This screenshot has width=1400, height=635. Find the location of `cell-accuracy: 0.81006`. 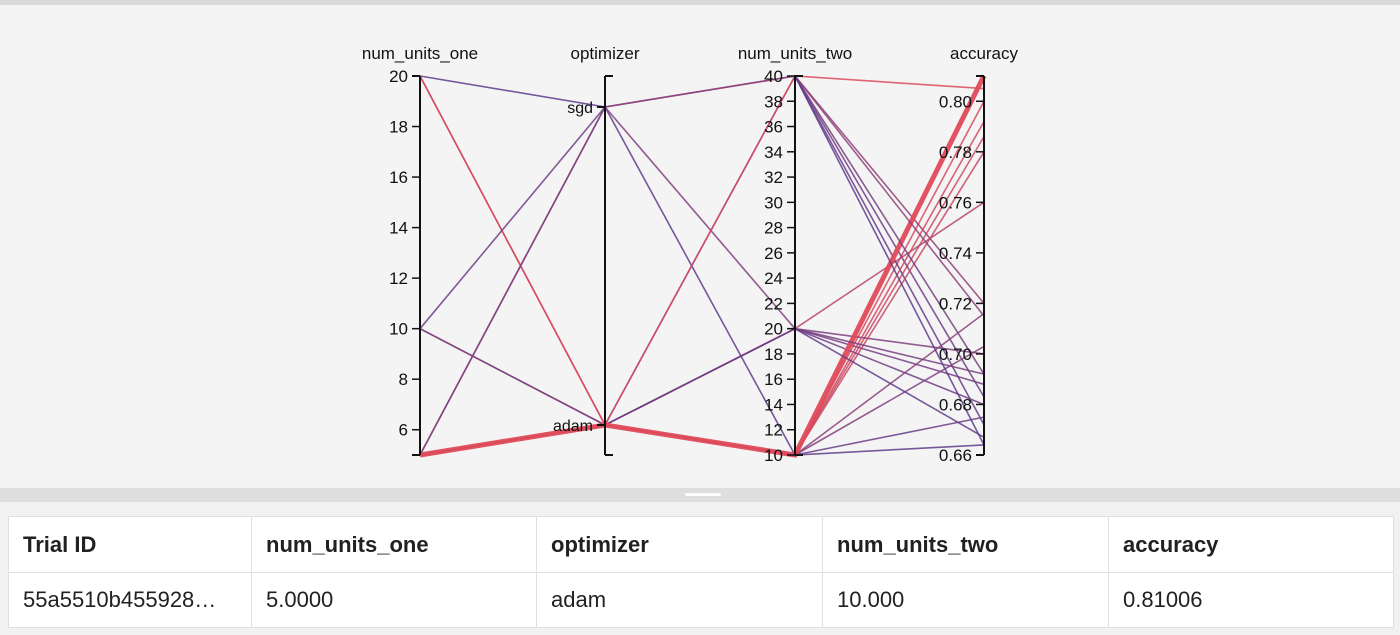

cell-accuracy: 0.81006 is located at coordinates (1251, 600).